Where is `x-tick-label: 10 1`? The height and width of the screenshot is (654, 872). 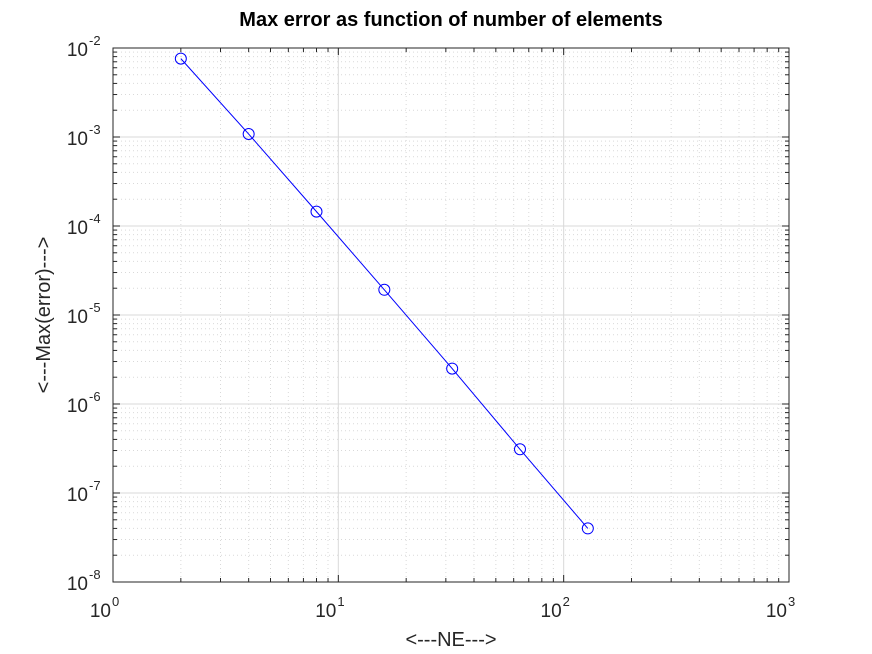
x-tick-label: 10 1 is located at coordinates (329, 608).